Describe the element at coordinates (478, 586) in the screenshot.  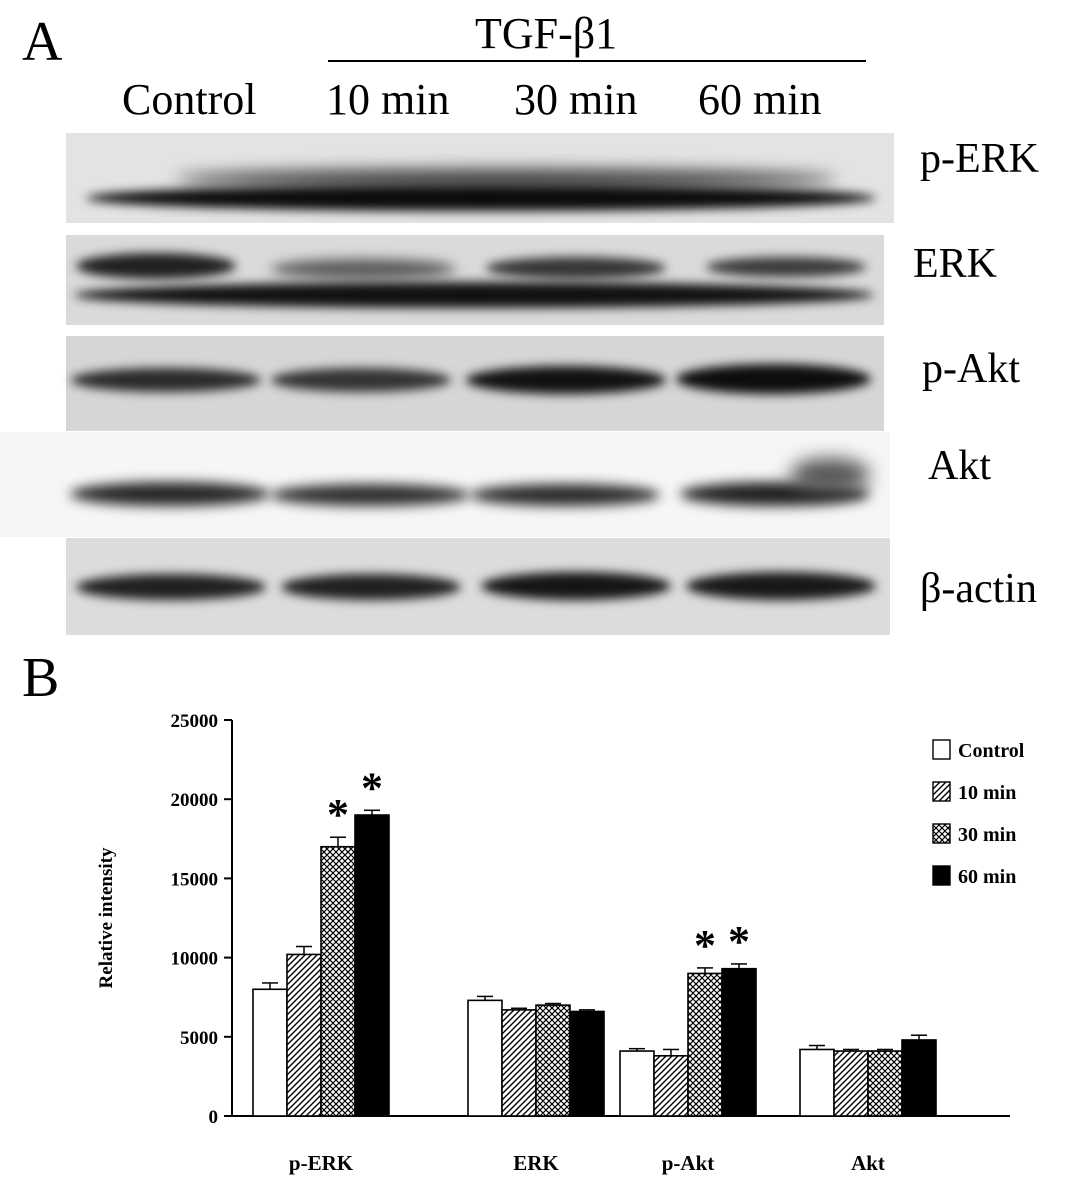
I see `blot-strip-beta-actin` at that location.